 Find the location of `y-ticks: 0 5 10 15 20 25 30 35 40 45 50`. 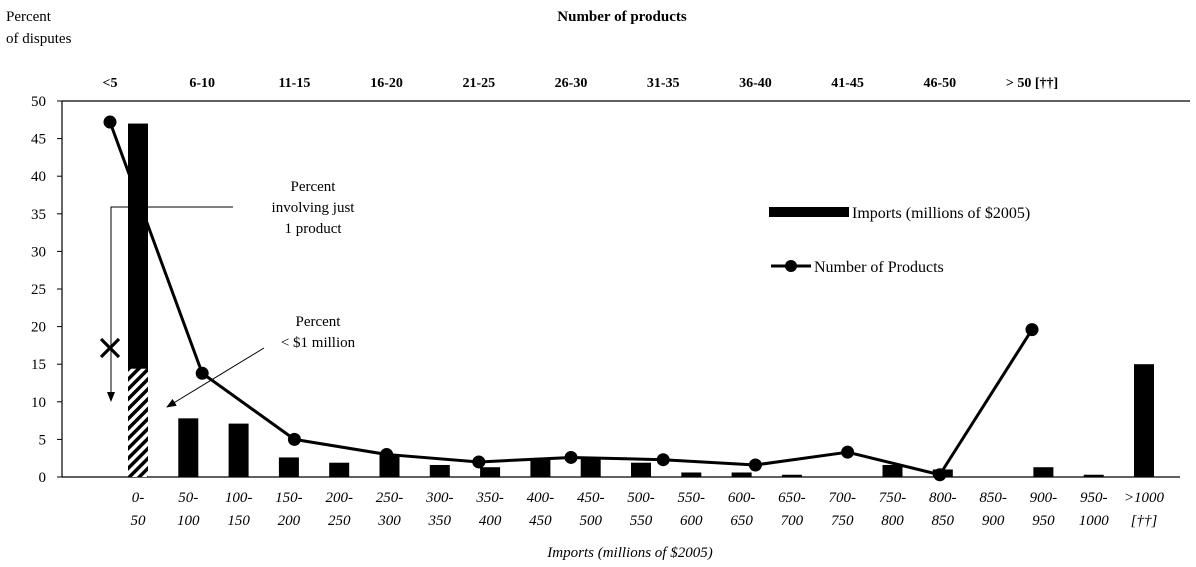

y-ticks: 0 5 10 15 20 25 30 35 40 45 50 is located at coordinates (46, 290).